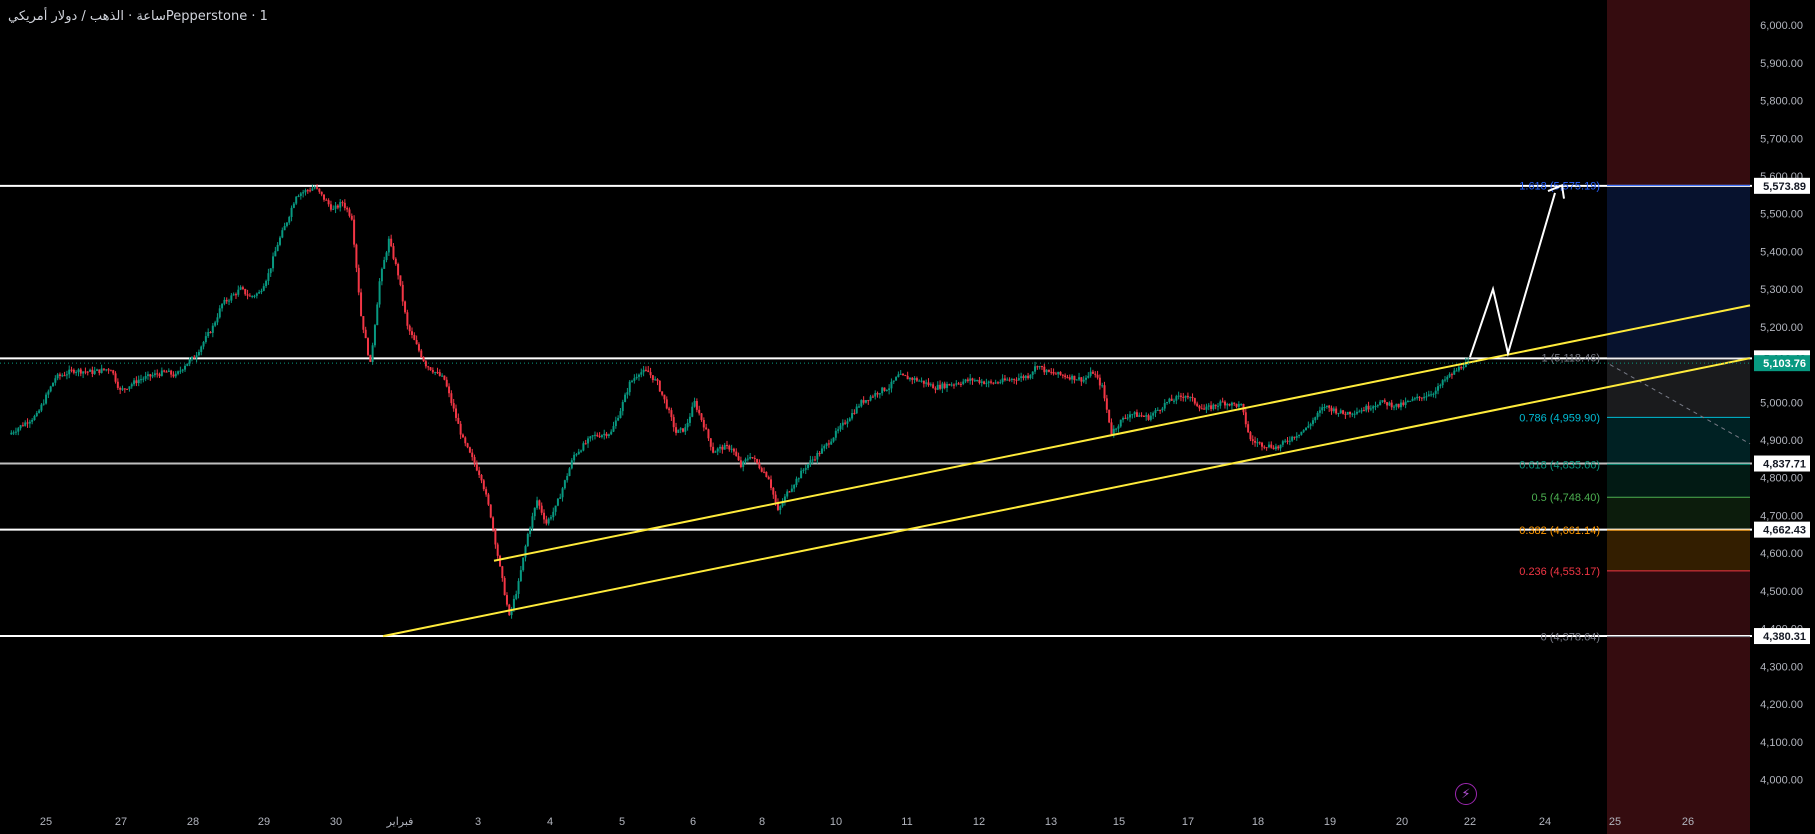  What do you see at coordinates (1466, 794) in the screenshot?
I see `lightning-icon: ⚡` at bounding box center [1466, 794].